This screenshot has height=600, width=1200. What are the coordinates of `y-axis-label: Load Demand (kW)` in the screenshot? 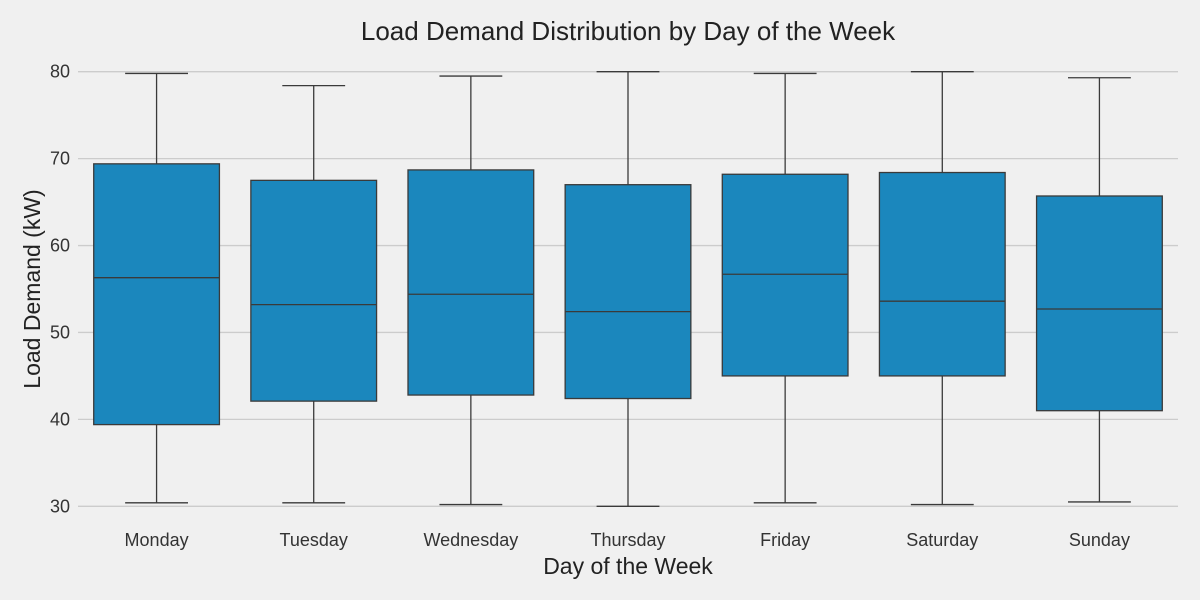 It's located at (32, 288).